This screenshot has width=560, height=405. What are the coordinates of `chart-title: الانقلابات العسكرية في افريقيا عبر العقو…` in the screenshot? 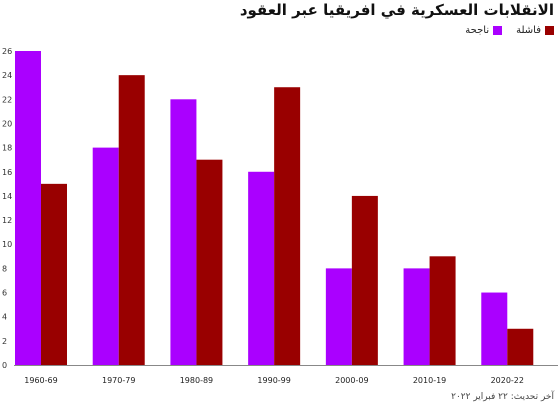 It's located at (396, 10).